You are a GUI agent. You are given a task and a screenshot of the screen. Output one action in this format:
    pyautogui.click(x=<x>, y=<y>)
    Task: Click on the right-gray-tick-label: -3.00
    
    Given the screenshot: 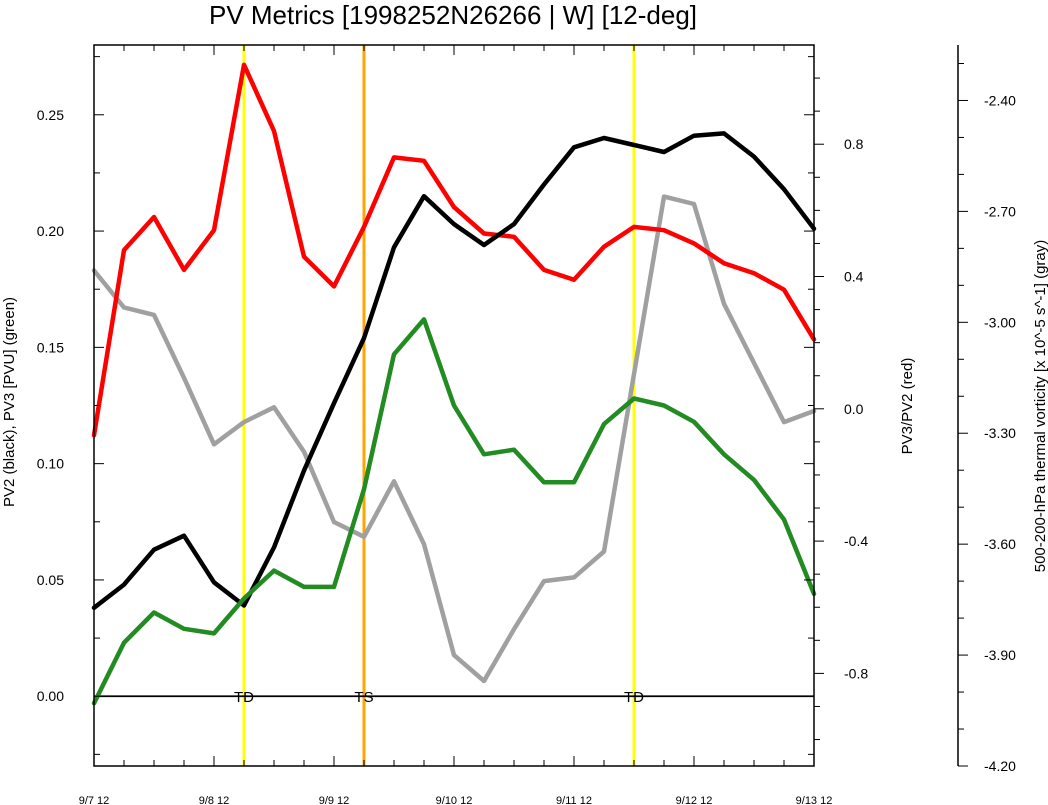 What is the action you would take?
    pyautogui.click(x=1000, y=322)
    